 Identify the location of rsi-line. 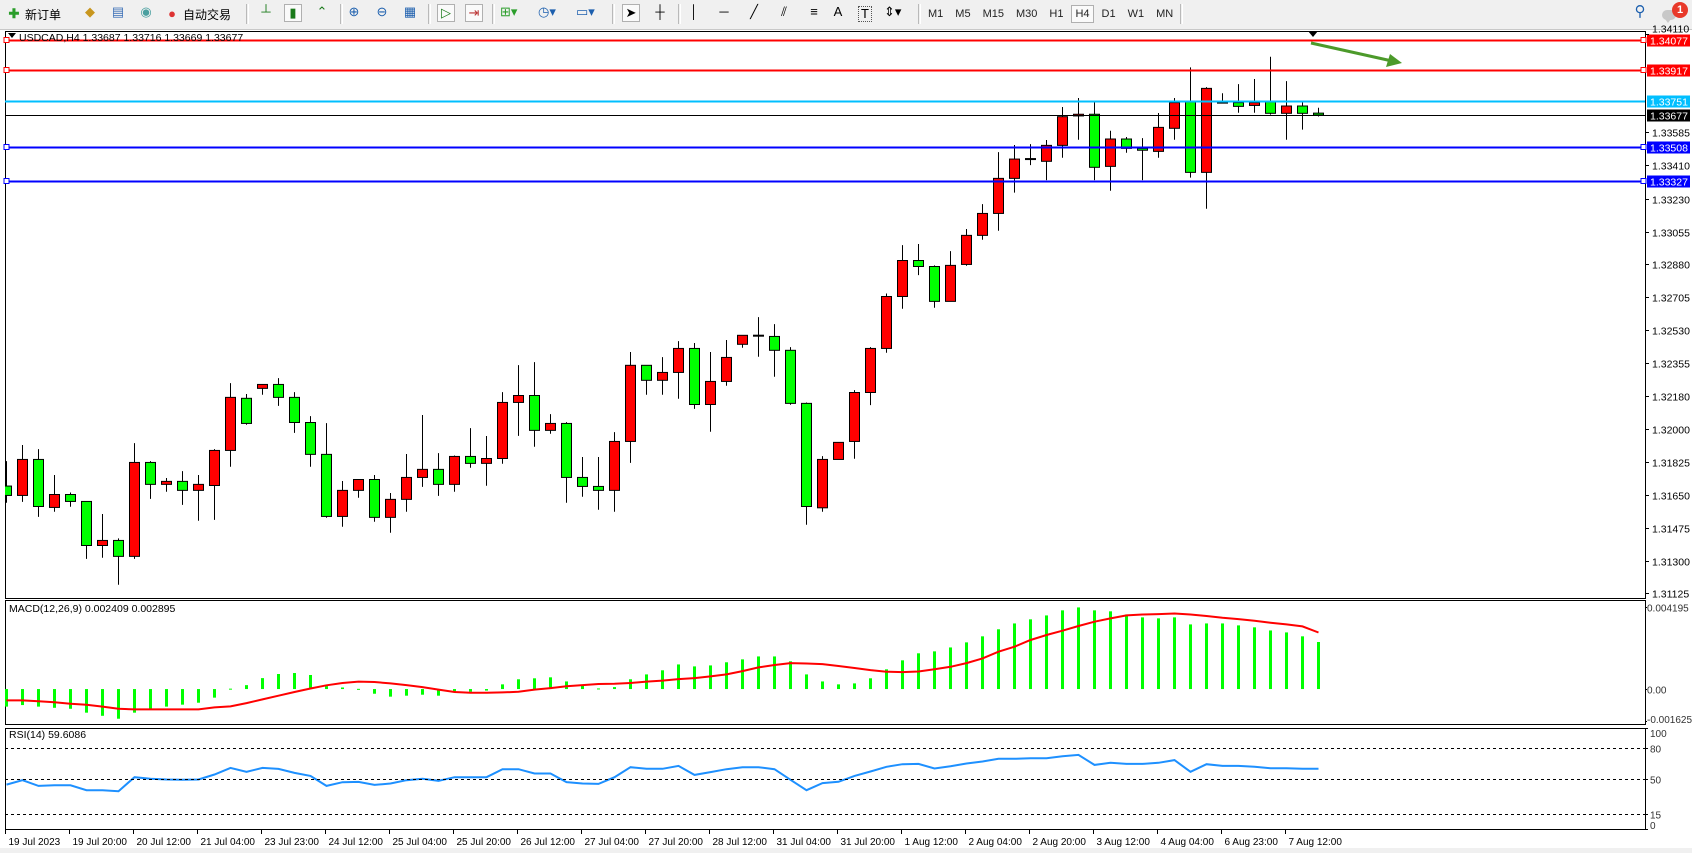
(662, 773).